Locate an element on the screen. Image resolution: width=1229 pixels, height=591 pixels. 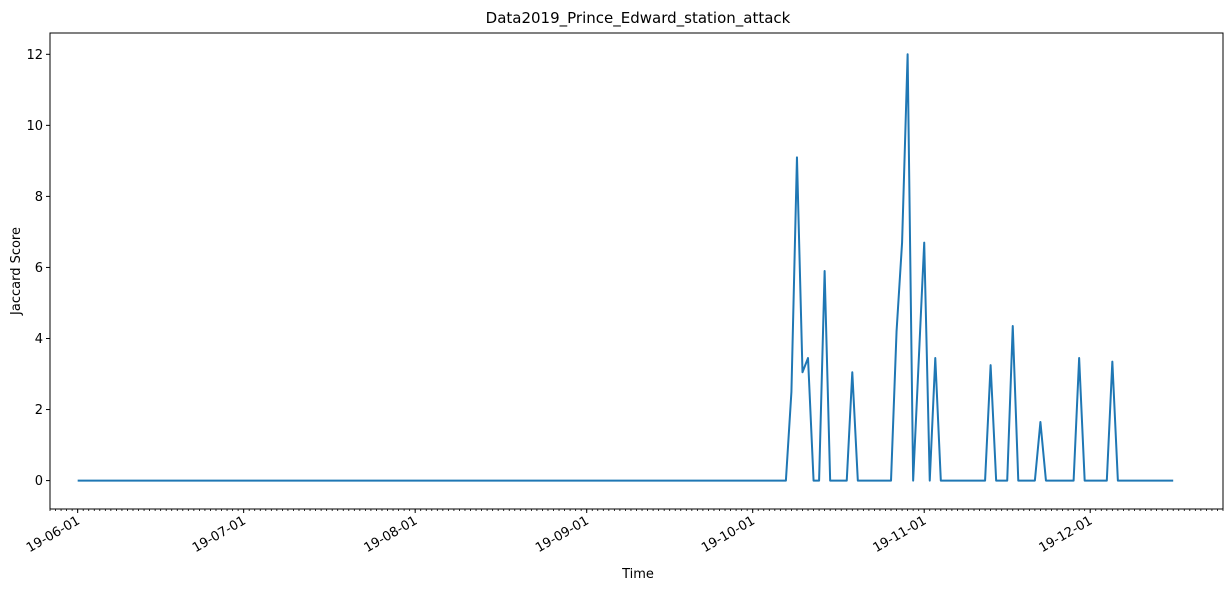
x-axis-label: Time is located at coordinates (637, 574).